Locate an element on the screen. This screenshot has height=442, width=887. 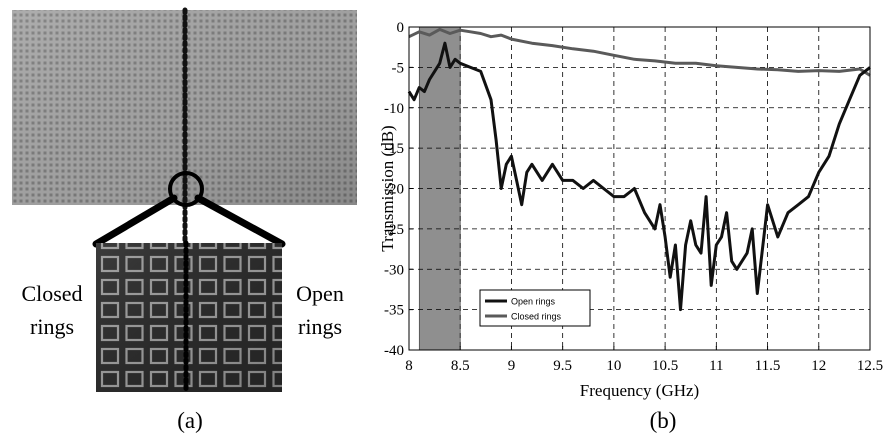
magnifier-callout is located at coordinates (189, 209).